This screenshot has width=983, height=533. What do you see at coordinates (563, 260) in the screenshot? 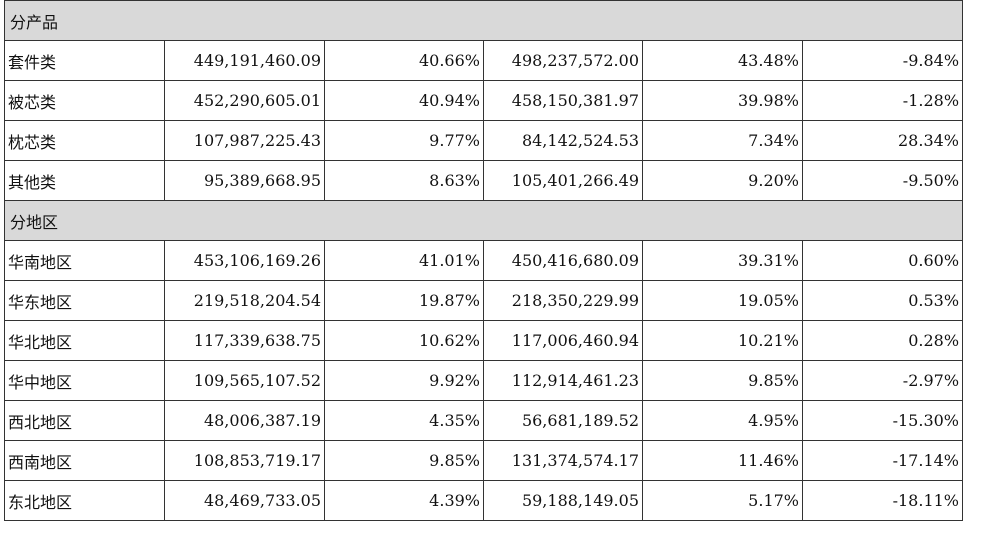
I see `prior-amount-cell: 450,416,680.09` at bounding box center [563, 260].